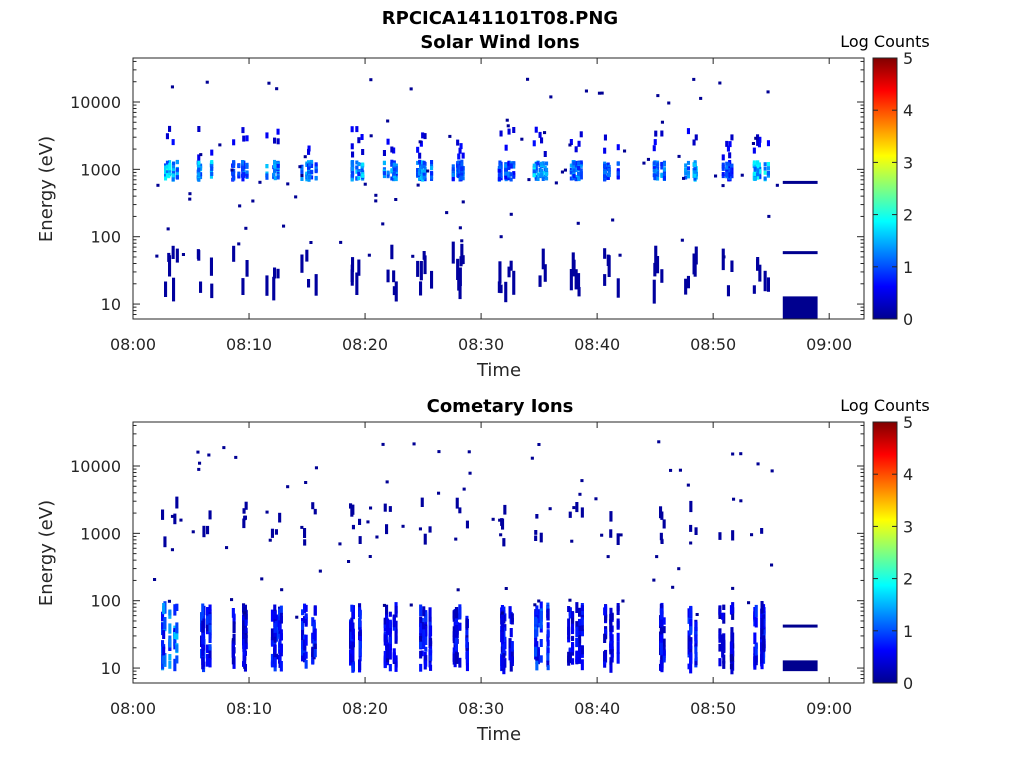  I want to click on colorbar: Log Counts 0 1 2 3 4 5, so click(885, 180).